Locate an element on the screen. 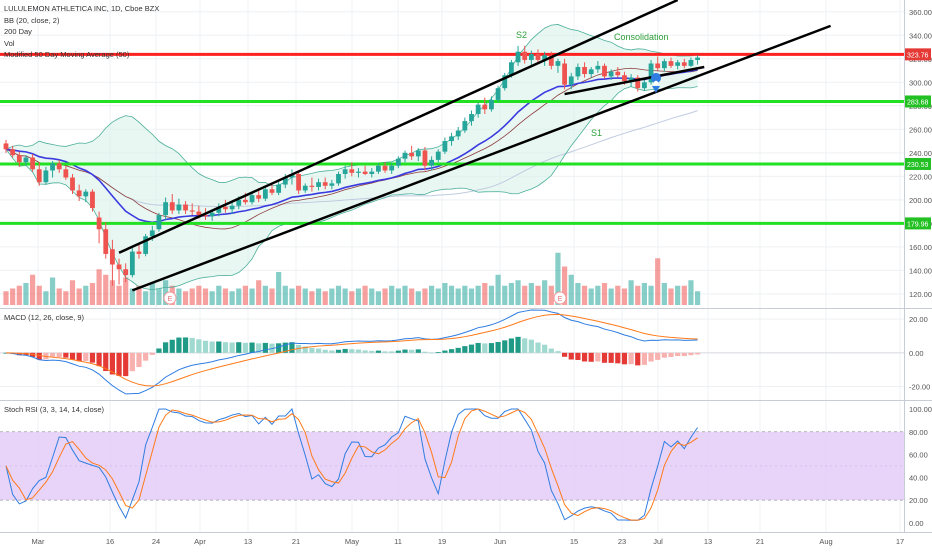  vol-legend: Vol is located at coordinates (9, 43).